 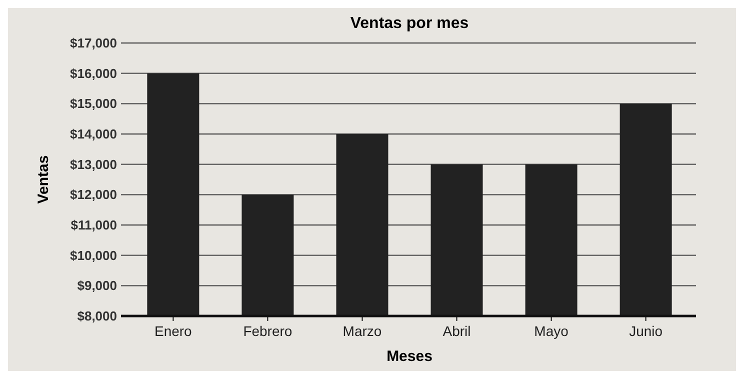 What do you see at coordinates (93, 134) in the screenshot?
I see `y-tick-label: $14,000` at bounding box center [93, 134].